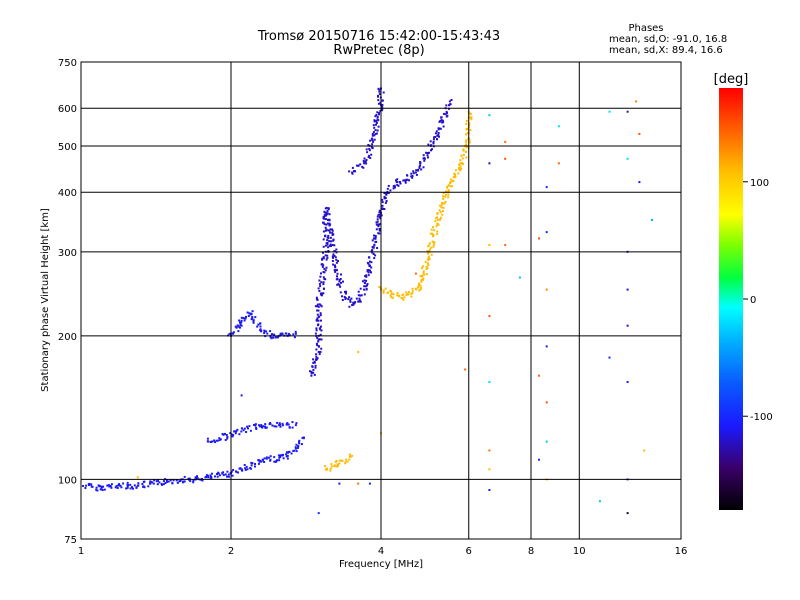 This screenshot has width=800, height=600. Describe the element at coordinates (579, 551) in the screenshot. I see `x-tick-label: 10` at that location.